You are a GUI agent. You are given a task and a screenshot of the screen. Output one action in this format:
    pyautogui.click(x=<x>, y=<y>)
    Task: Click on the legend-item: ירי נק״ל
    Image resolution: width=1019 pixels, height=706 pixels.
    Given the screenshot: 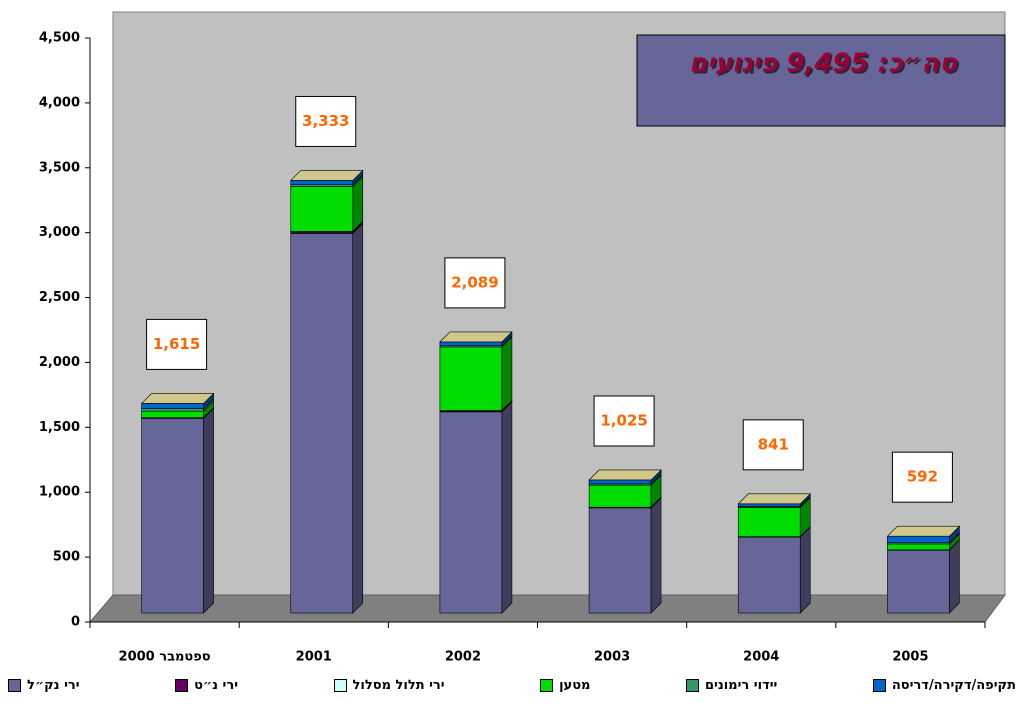 What is the action you would take?
    pyautogui.click(x=44, y=685)
    